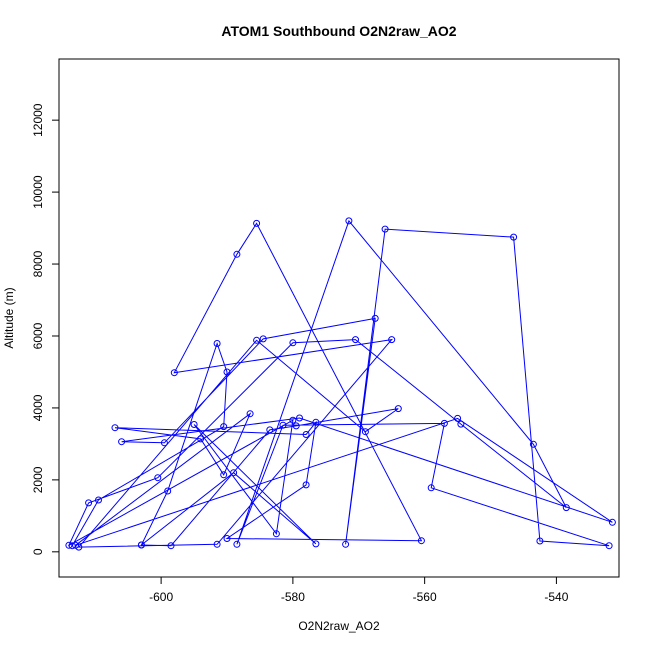 The image size is (650, 650). Describe the element at coordinates (339, 626) in the screenshot. I see `x-axis-label: O2N2raw_AO2` at that location.